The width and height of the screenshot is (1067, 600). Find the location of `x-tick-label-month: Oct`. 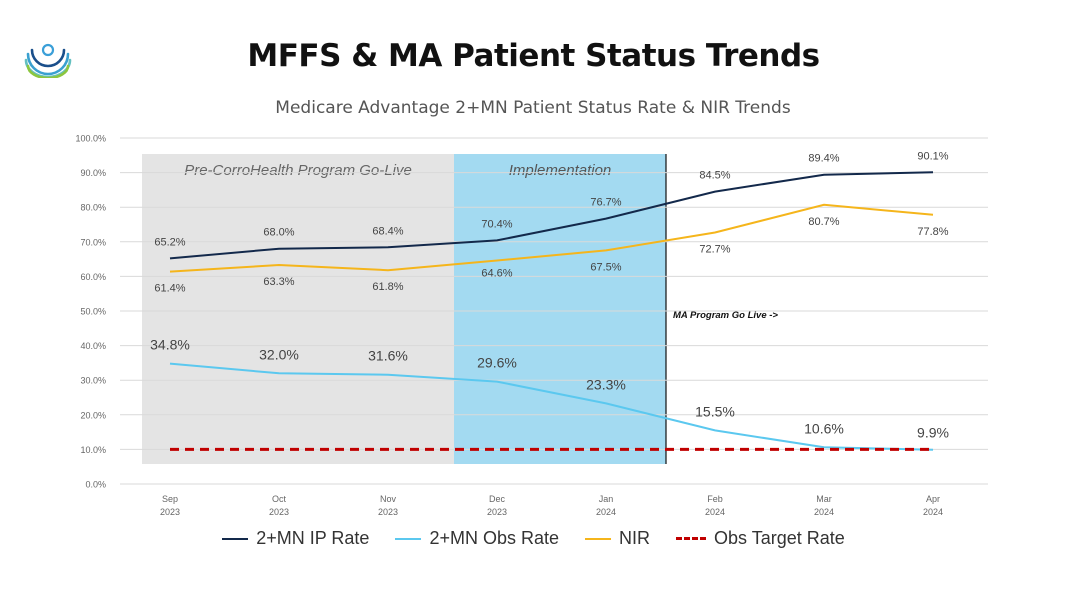

x-tick-label-month: Oct is located at coordinates (279, 499).